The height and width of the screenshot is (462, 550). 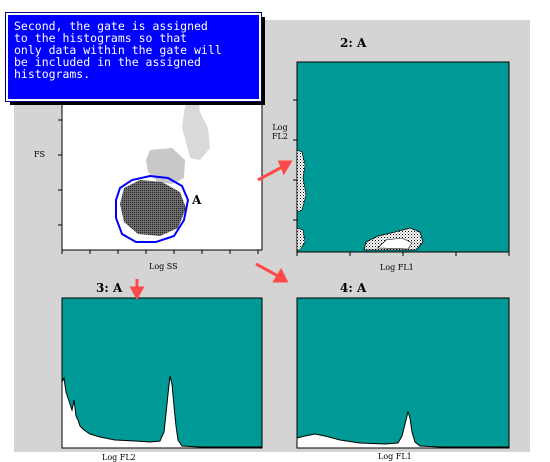 I want to click on plot2-cluster-core, so click(x=395, y=243).